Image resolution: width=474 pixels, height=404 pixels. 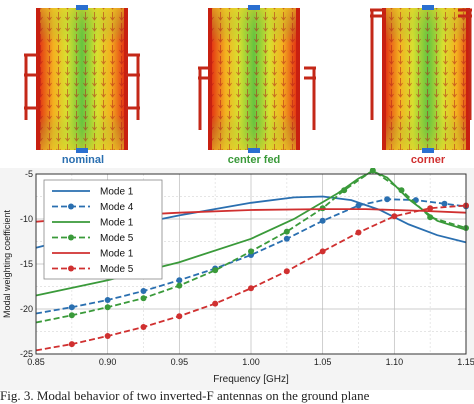 What do you see at coordinates (117, 207) in the screenshot?
I see `legend-entry: Mode 4` at bounding box center [117, 207].